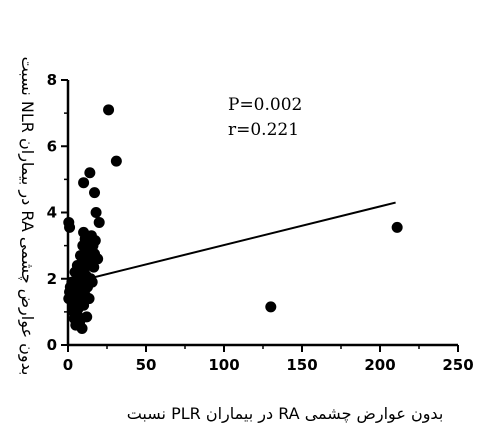 The height and width of the screenshot is (428, 485). What do you see at coordinates (52, 345) in the screenshot?
I see `y-tick-label: 0` at bounding box center [52, 345].